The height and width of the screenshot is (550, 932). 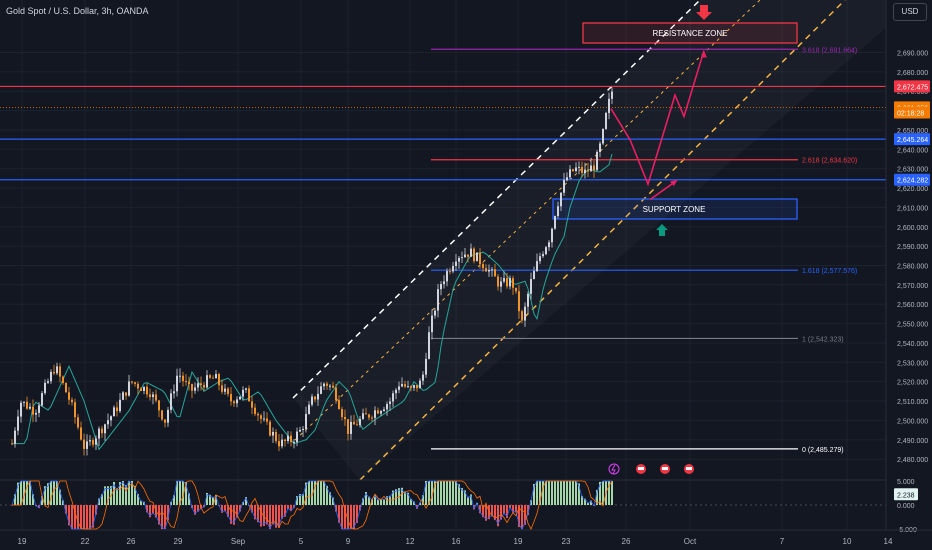 I want to click on price-tick-label: 2,600.000, so click(x=912, y=228).